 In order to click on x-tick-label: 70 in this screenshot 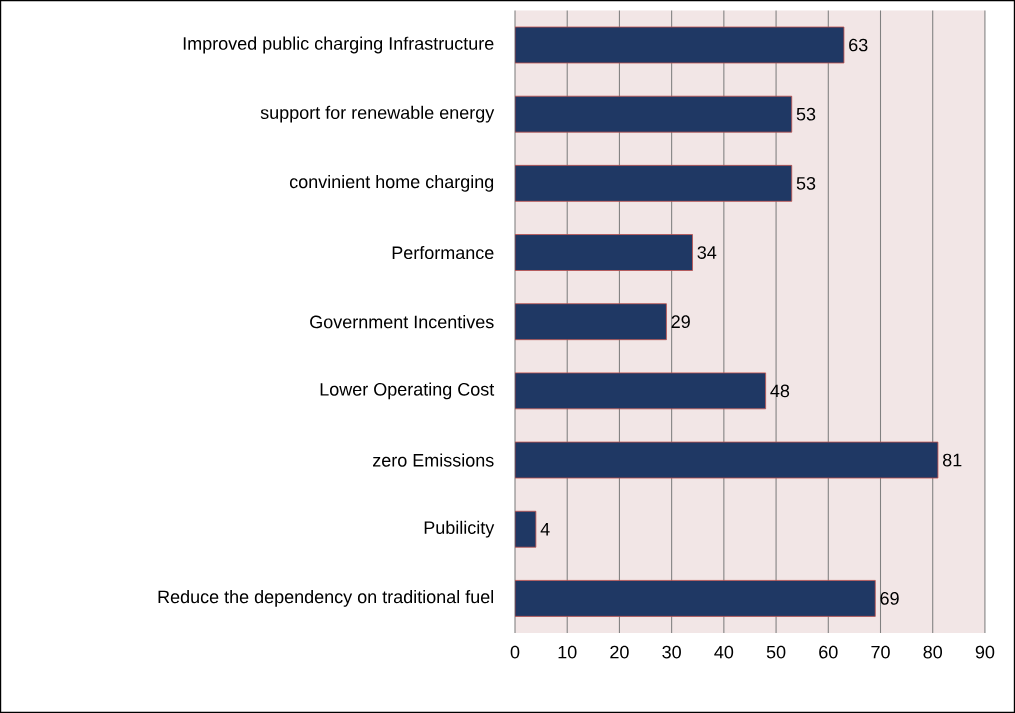, I will do `click(880, 652)`.